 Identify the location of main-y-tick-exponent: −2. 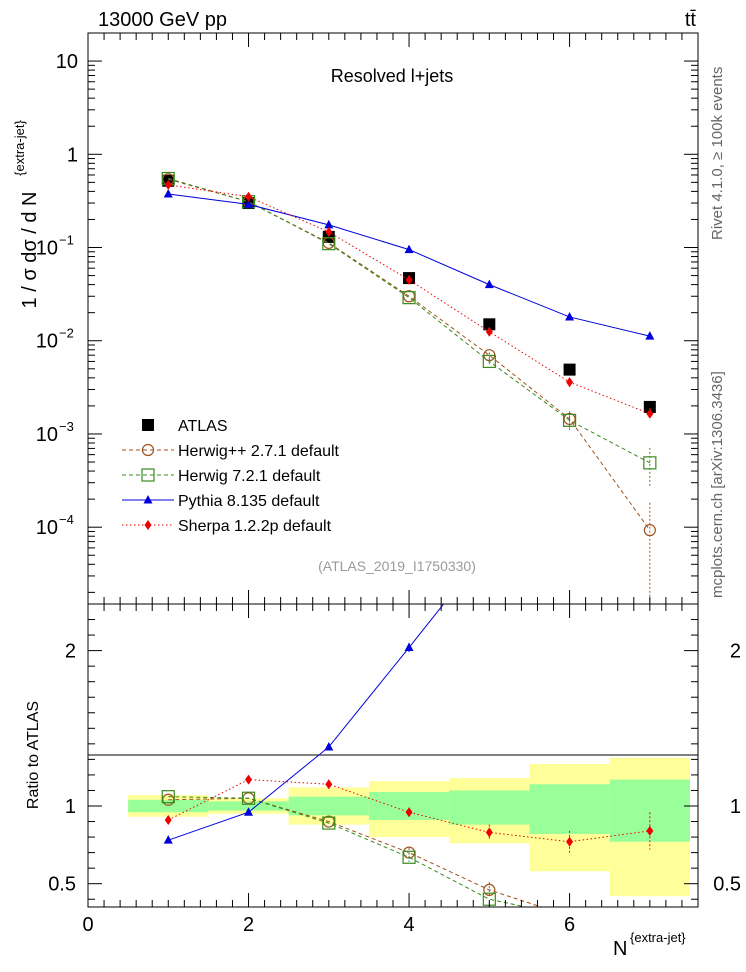
(66, 333).